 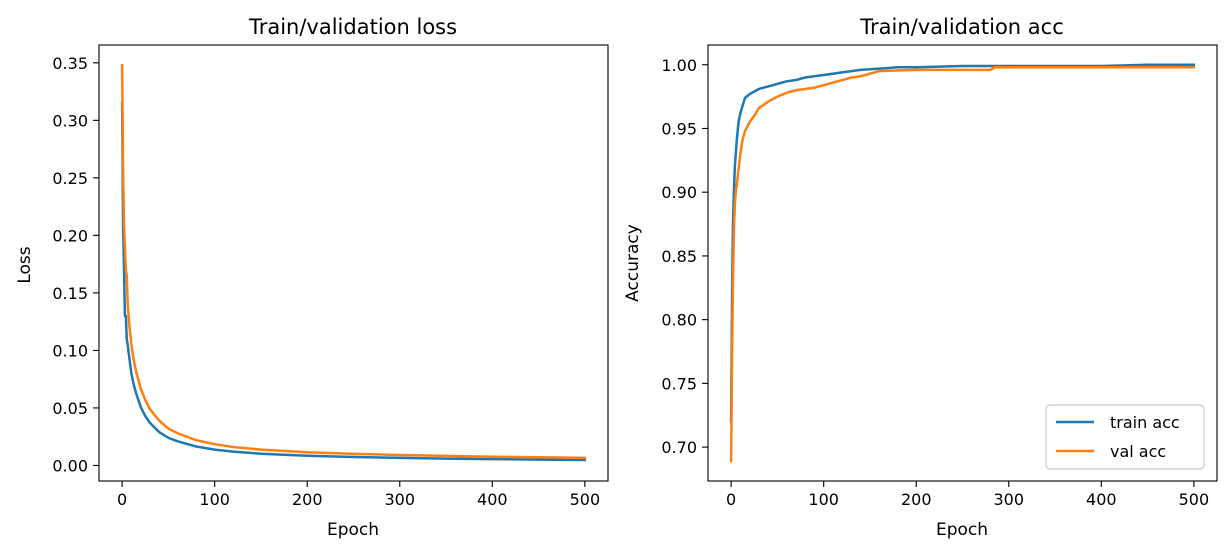 What do you see at coordinates (70, 178) in the screenshot?
I see `loss-y-tick-label: 0.25` at bounding box center [70, 178].